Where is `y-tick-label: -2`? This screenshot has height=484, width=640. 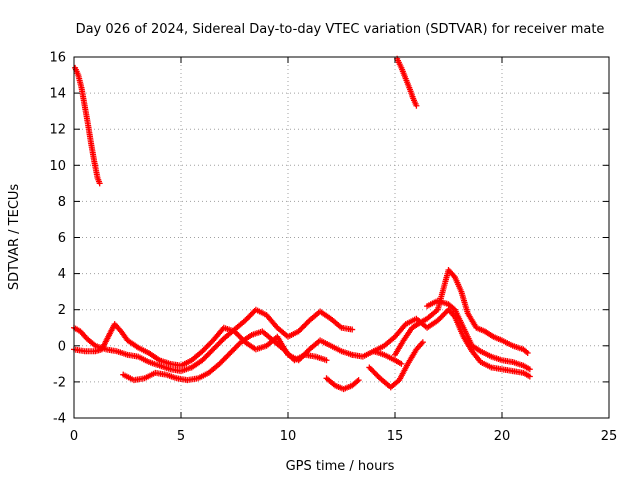 y-tick-label: -2 is located at coordinates (59, 382).